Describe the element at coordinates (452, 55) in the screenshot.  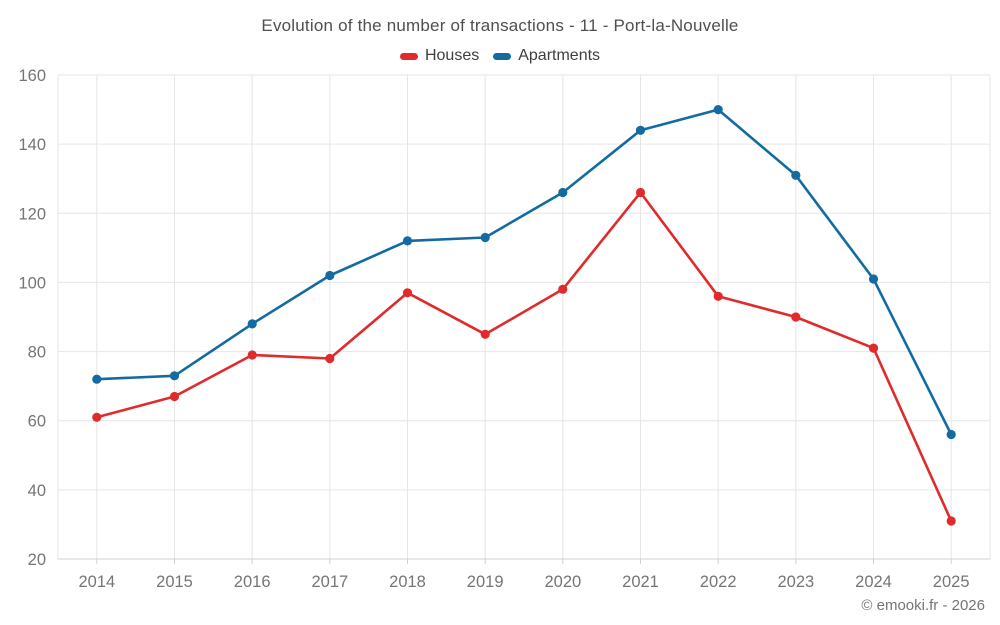
I see `legend-label-houses: Houses` at that location.